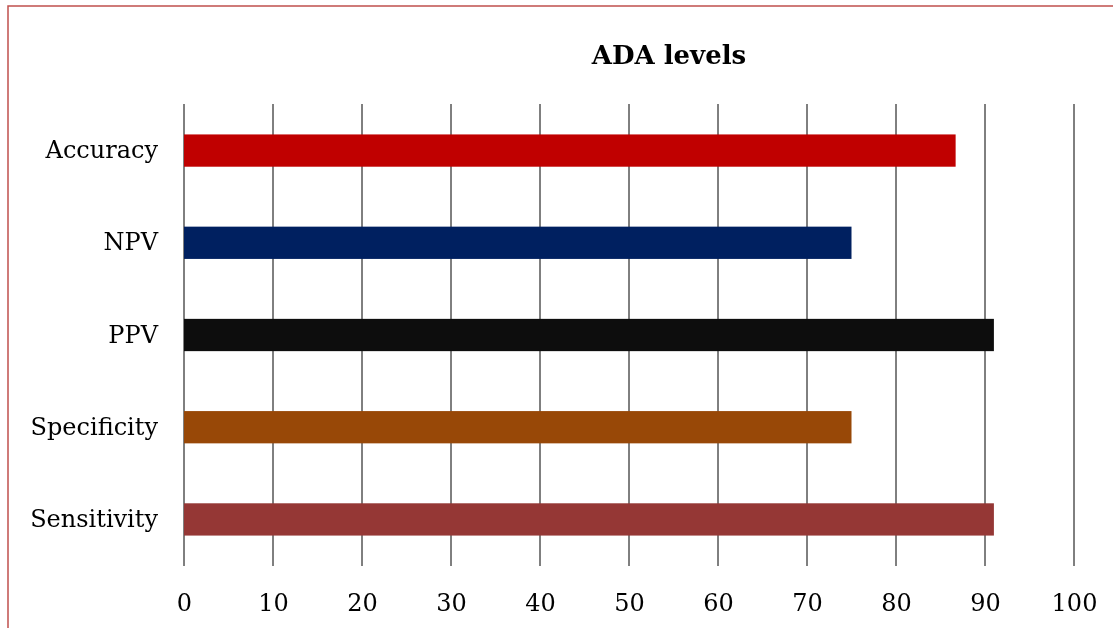 The height and width of the screenshot is (628, 1113). I want to click on y-tick-label: NPV, so click(131, 242).